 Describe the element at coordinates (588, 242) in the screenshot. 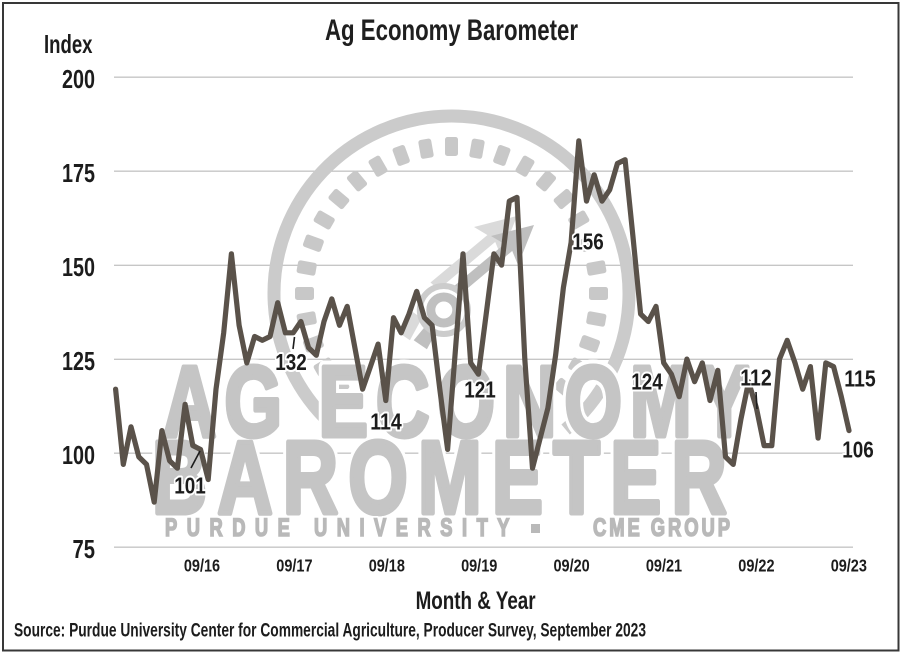

I see `svg-text: 156` at that location.